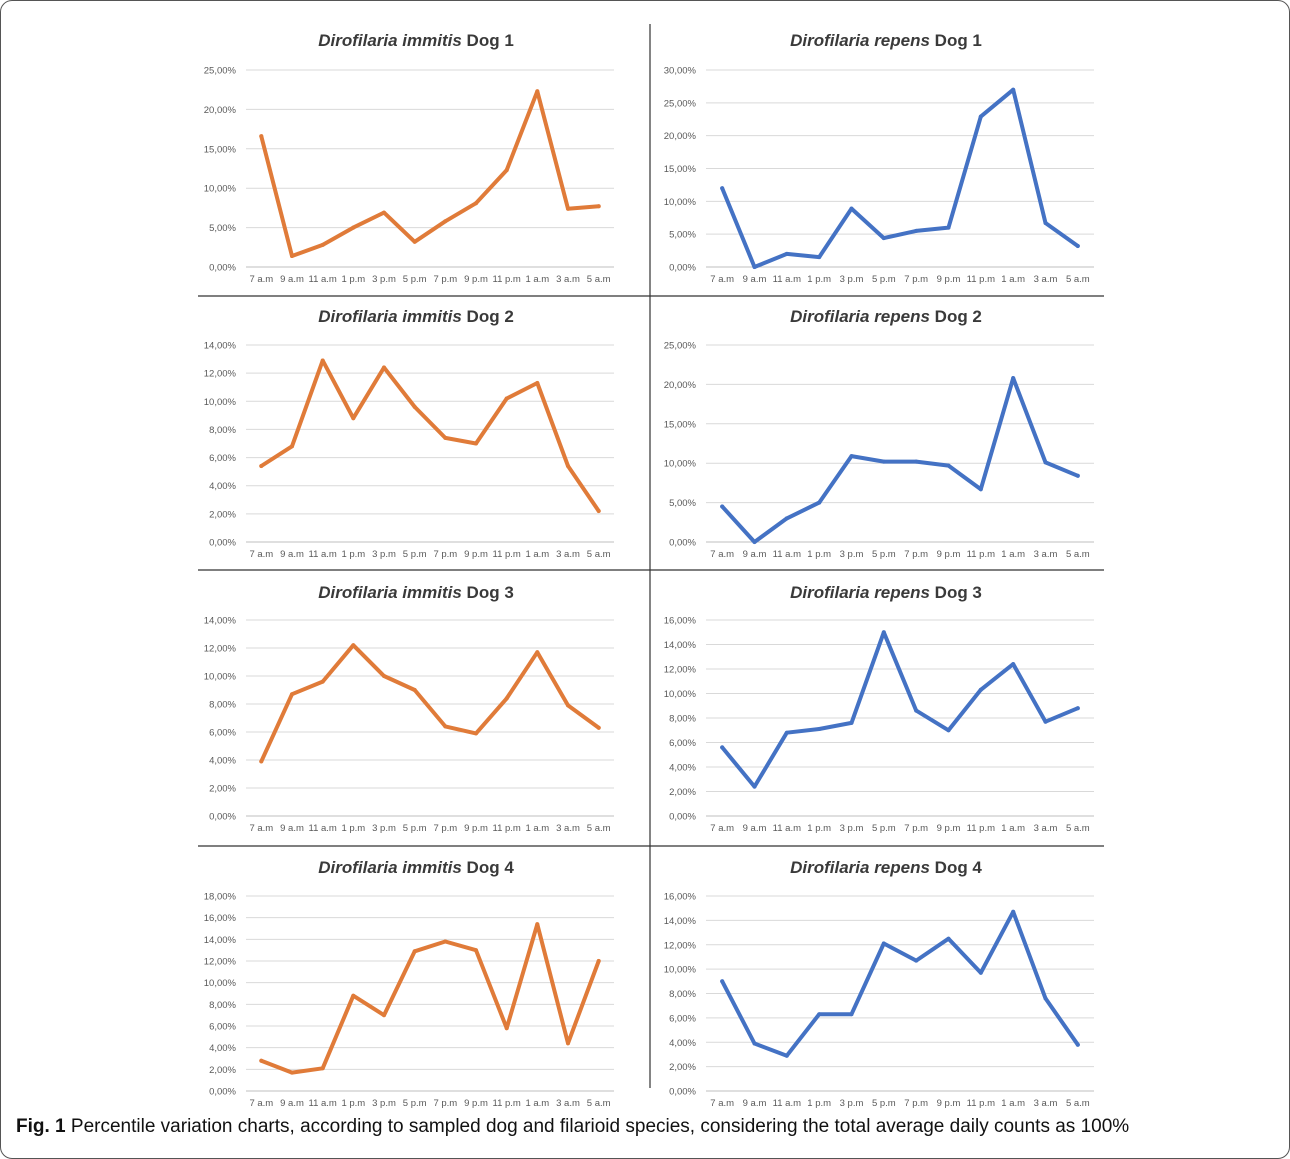 This screenshot has height=1159, width=1290. What do you see at coordinates (680, 621) in the screenshot?
I see `y-tick-label: 16,00%` at bounding box center [680, 621].